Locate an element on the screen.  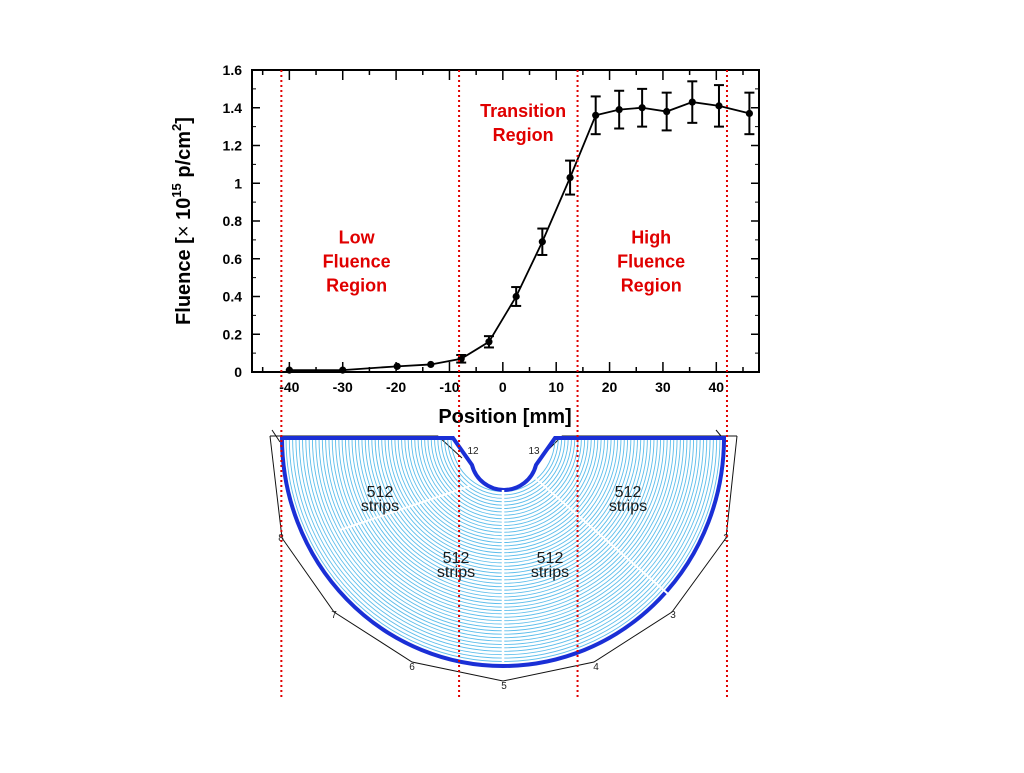
x-tick-label: 30 is located at coordinates (663, 387).